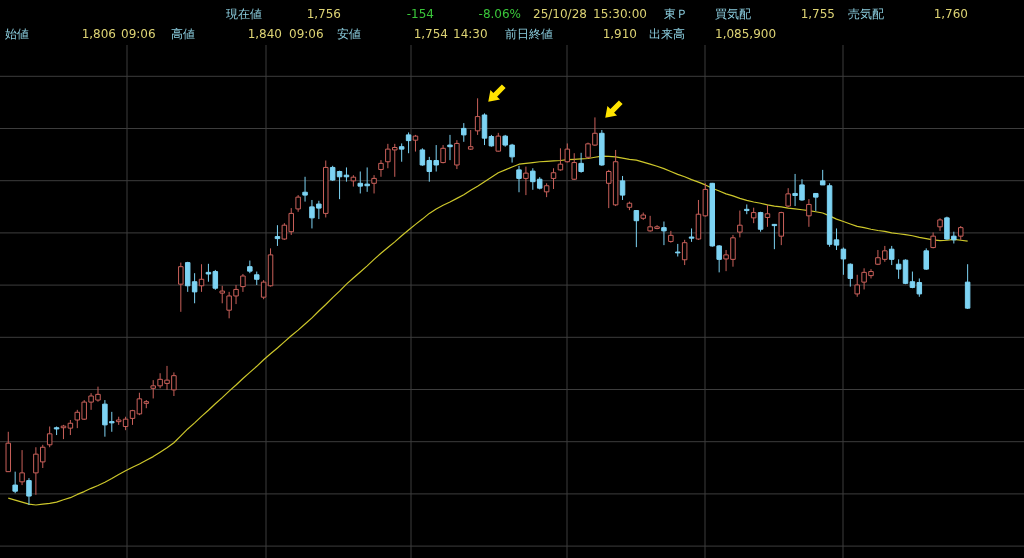  What do you see at coordinates (866, 14) in the screenshot?
I see `text: 売気配` at bounding box center [866, 14].